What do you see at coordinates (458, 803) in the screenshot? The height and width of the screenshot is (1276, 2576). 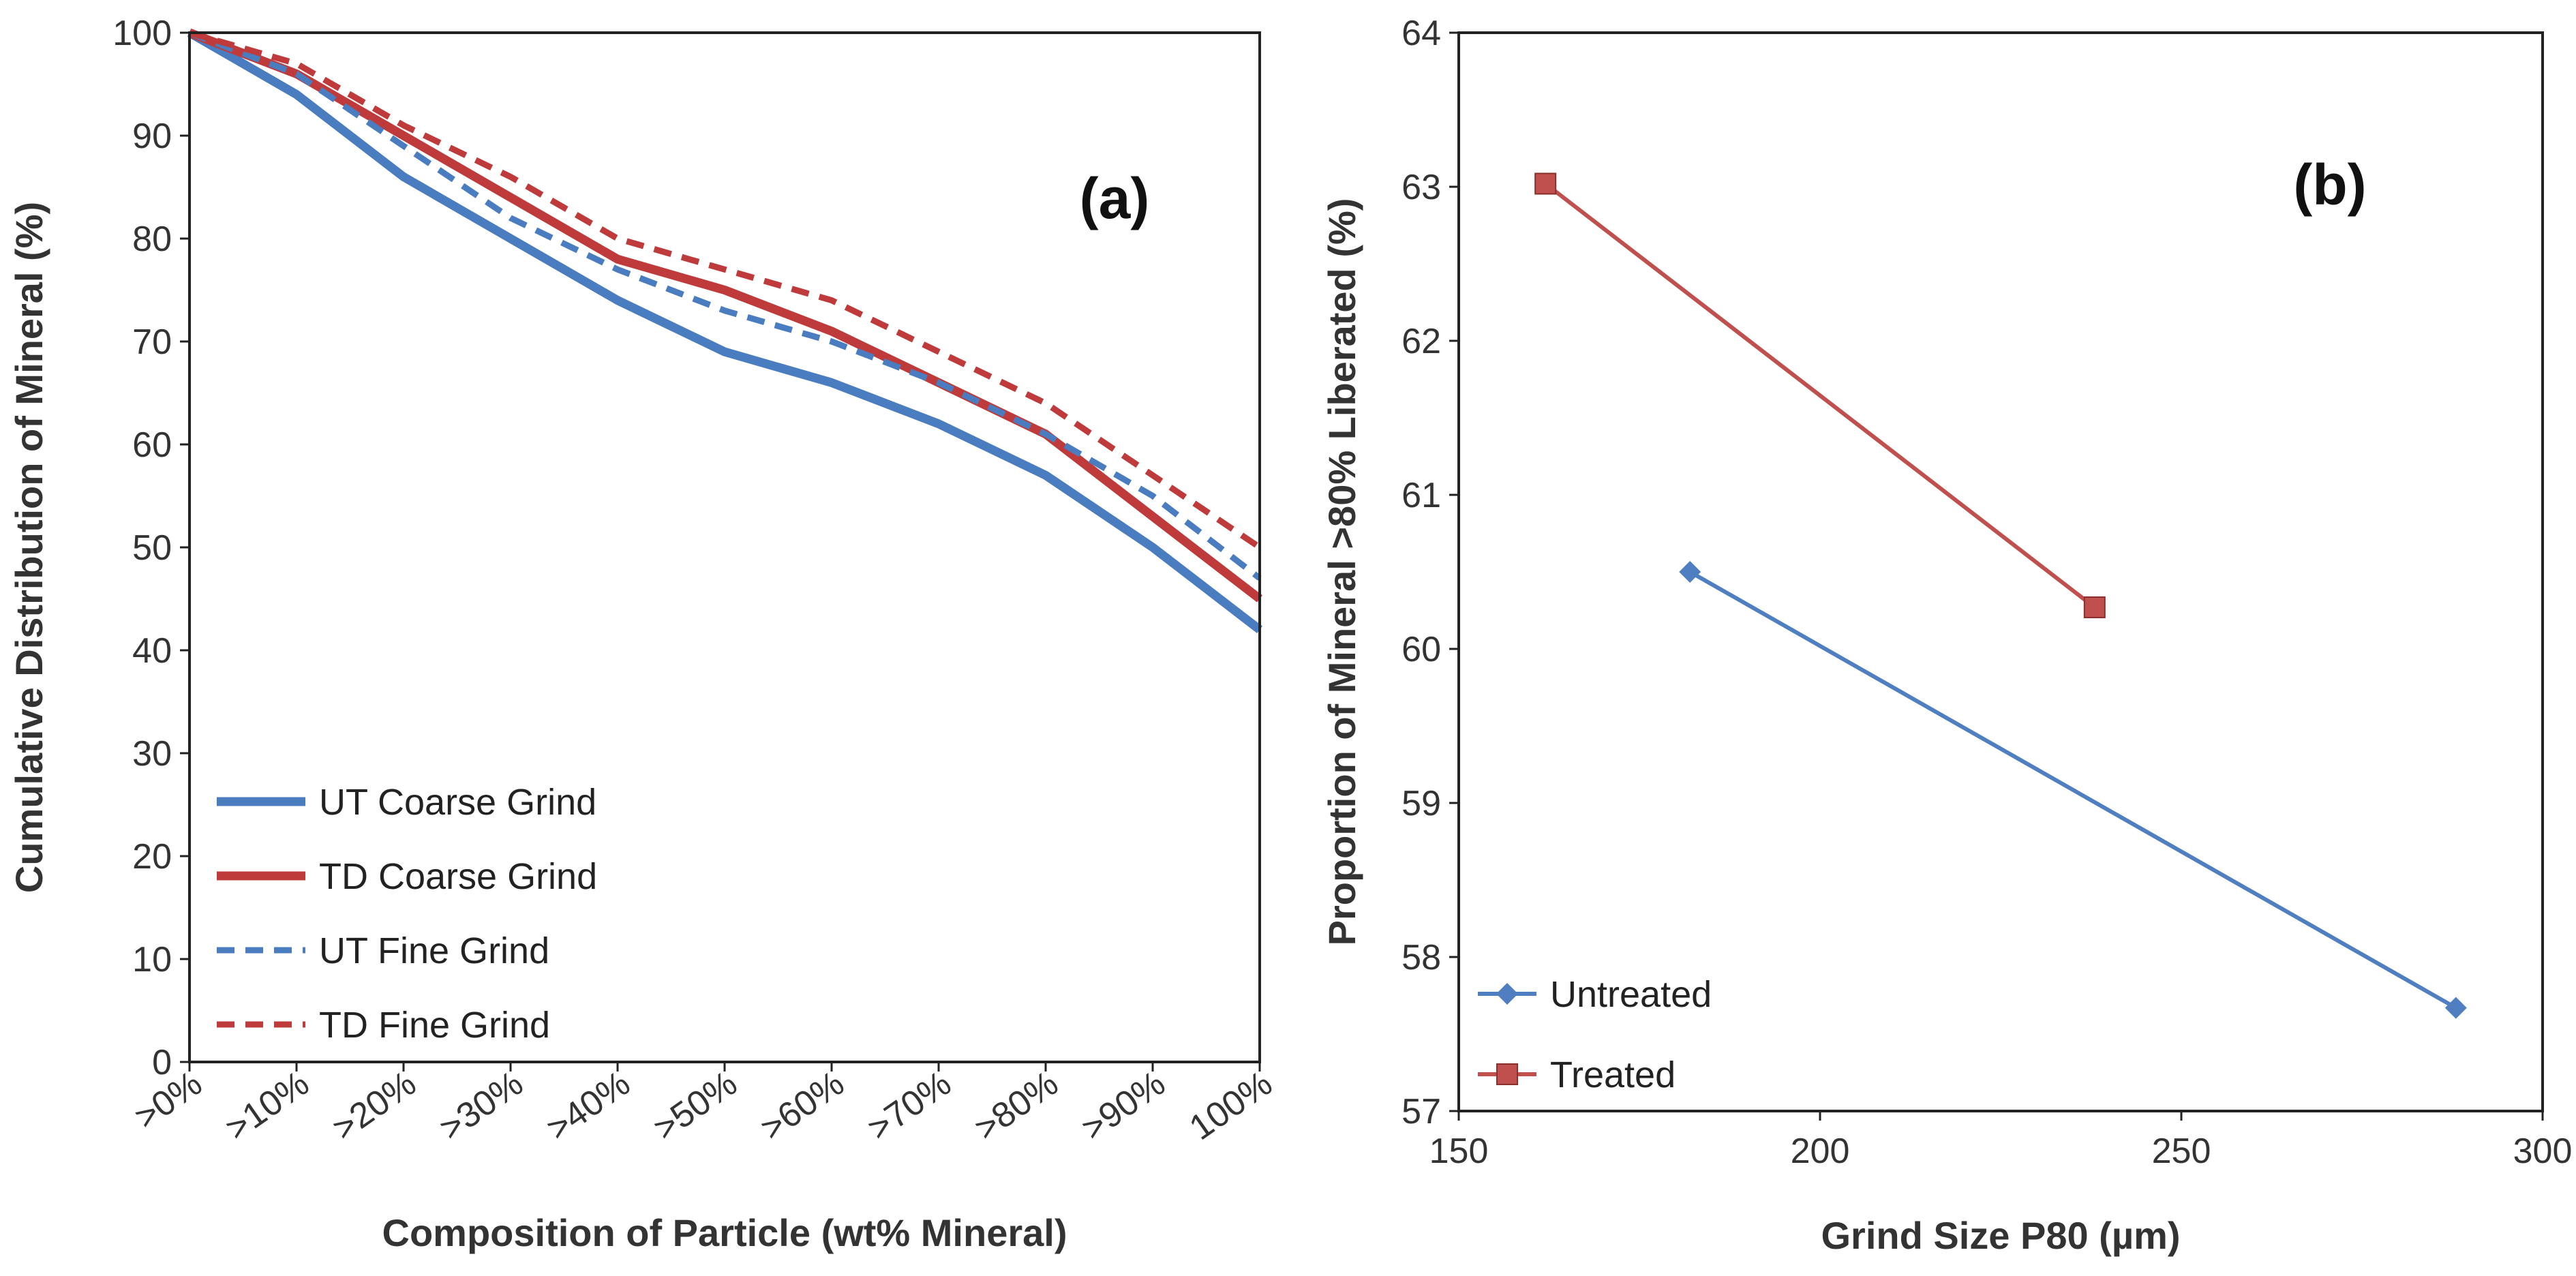 I see `legend-label-1: UT Coarse Grind` at bounding box center [458, 803].